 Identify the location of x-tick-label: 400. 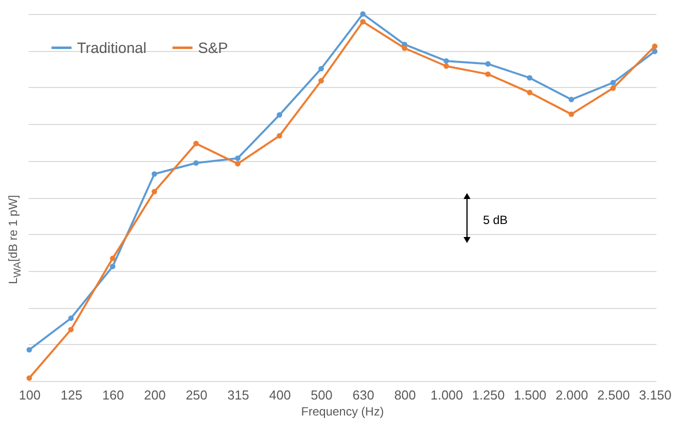
(280, 395).